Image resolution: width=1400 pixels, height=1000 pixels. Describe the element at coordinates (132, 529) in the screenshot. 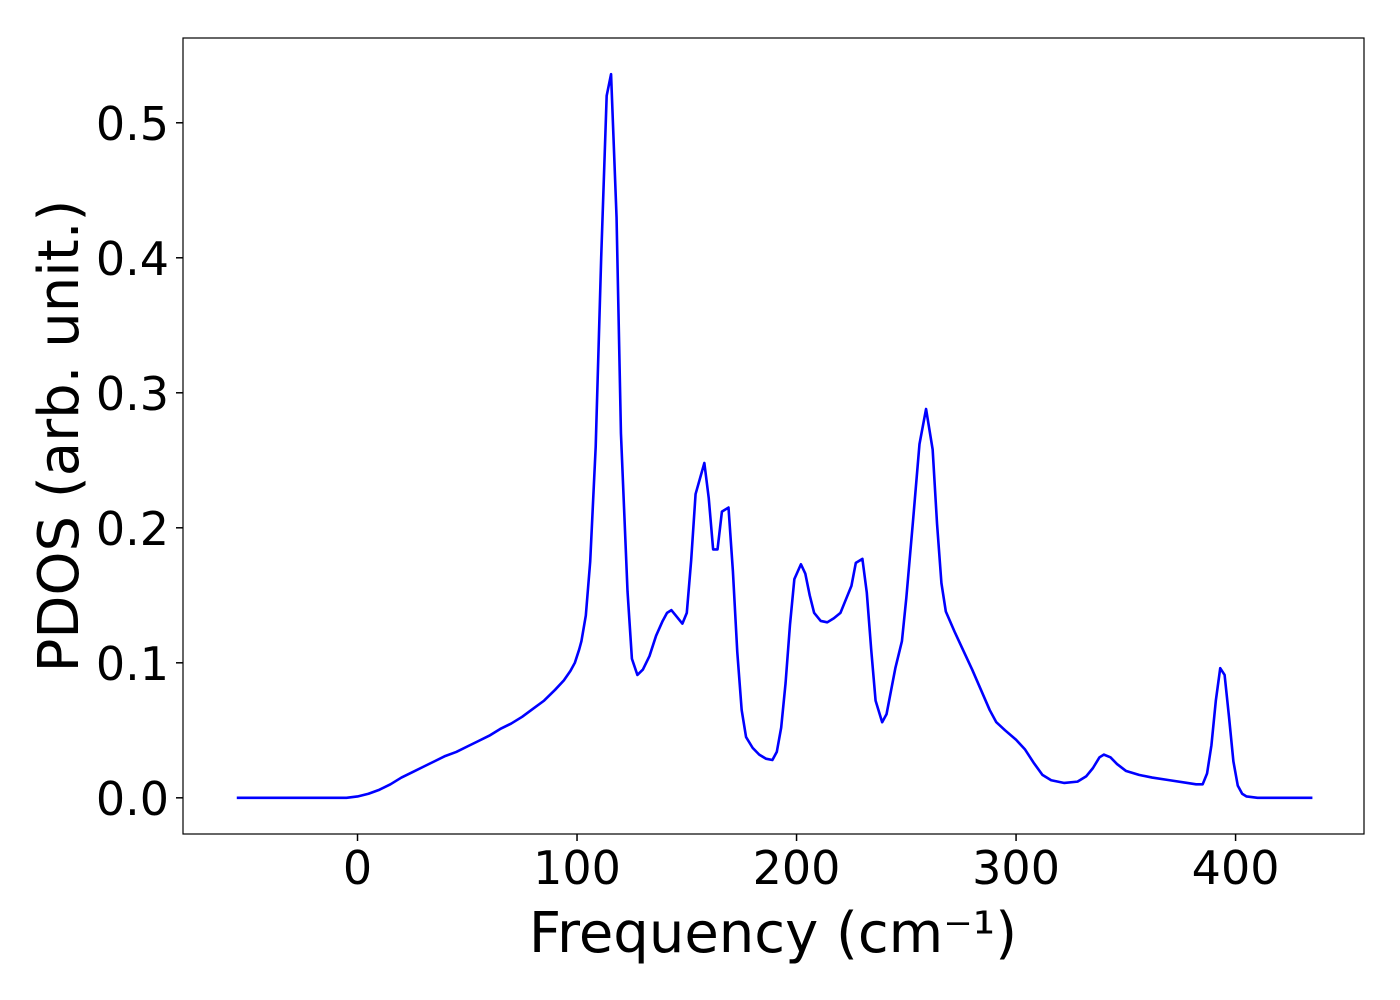

I see `y-tick-label: 0.2` at that location.